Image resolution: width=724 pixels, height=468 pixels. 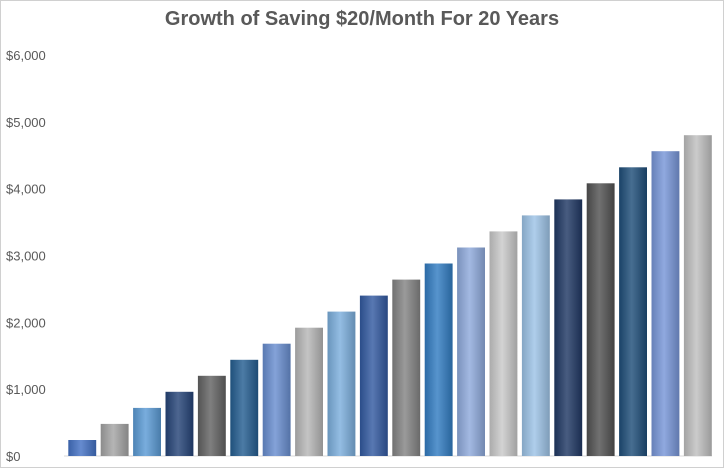 I want to click on y-tick-label: $6,000, so click(x=26, y=55).